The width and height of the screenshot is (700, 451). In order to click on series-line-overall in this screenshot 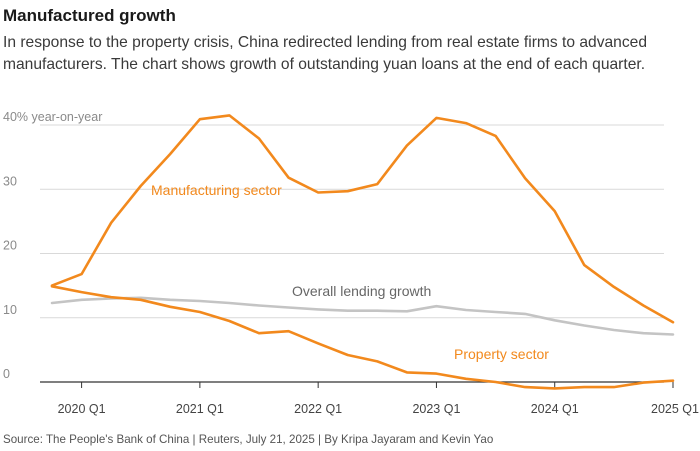, I will do `click(362, 316)`.